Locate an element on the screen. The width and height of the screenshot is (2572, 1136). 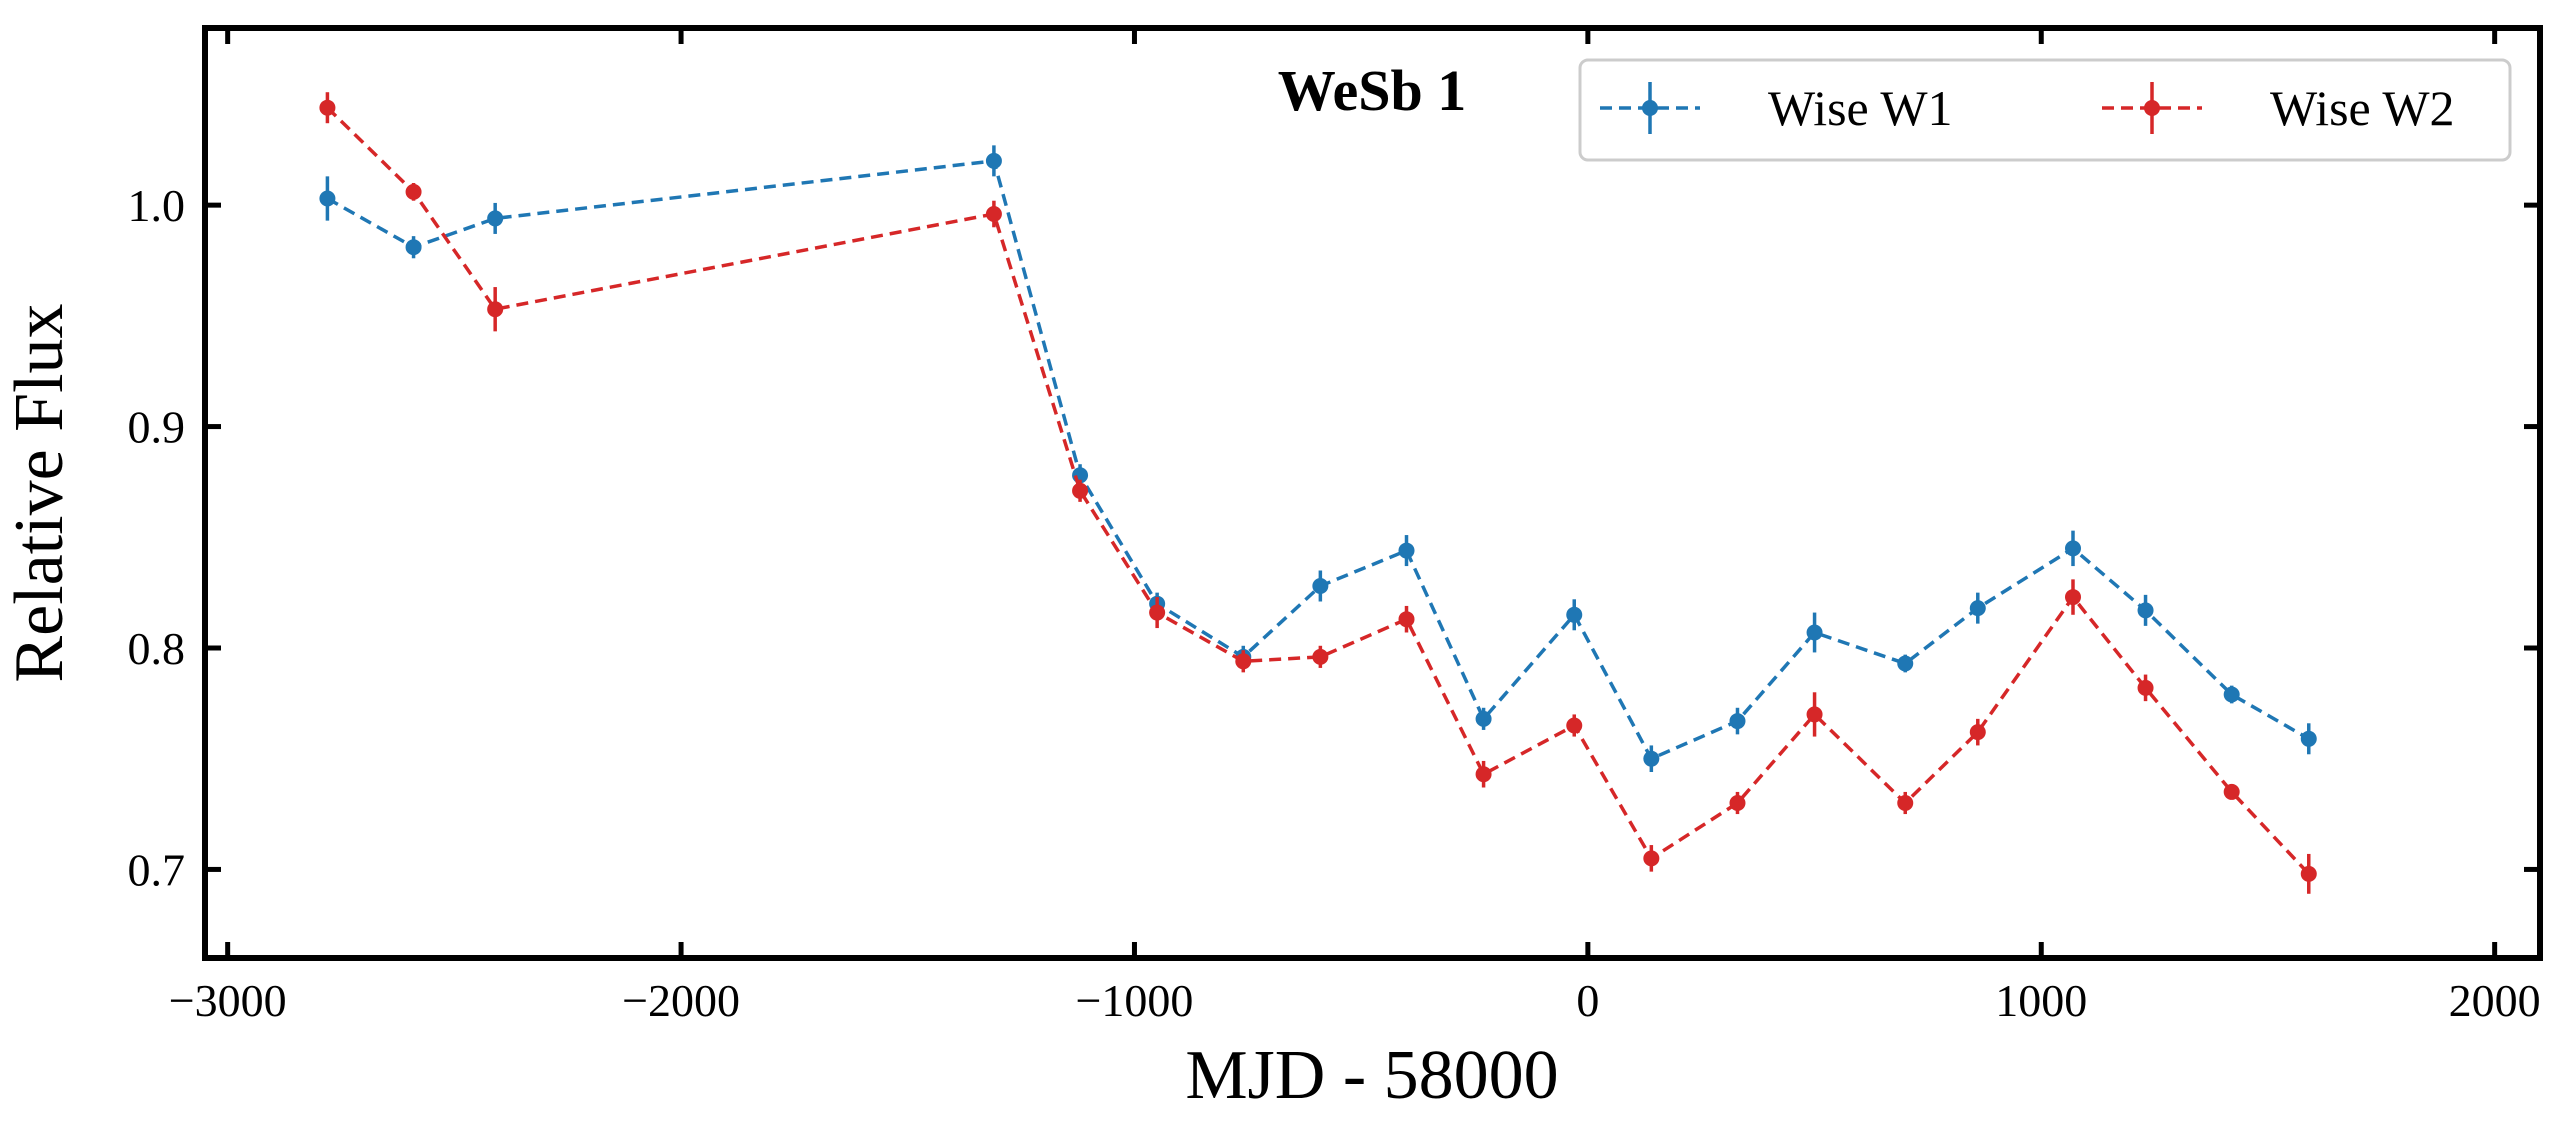
x-tick-label: −3000 is located at coordinates (228, 1000).